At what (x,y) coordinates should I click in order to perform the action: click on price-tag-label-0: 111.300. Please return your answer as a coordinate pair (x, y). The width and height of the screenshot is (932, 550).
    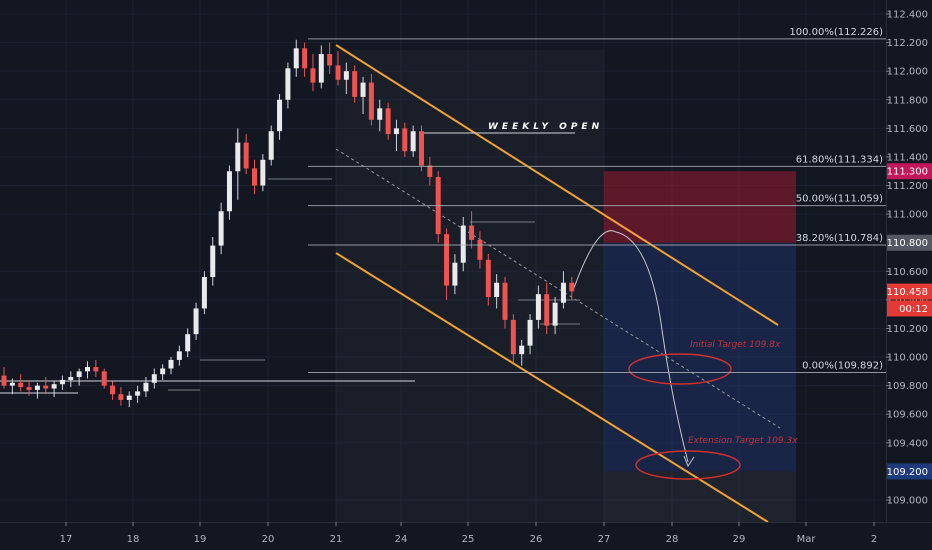
    Looking at the image, I should click on (907, 172).